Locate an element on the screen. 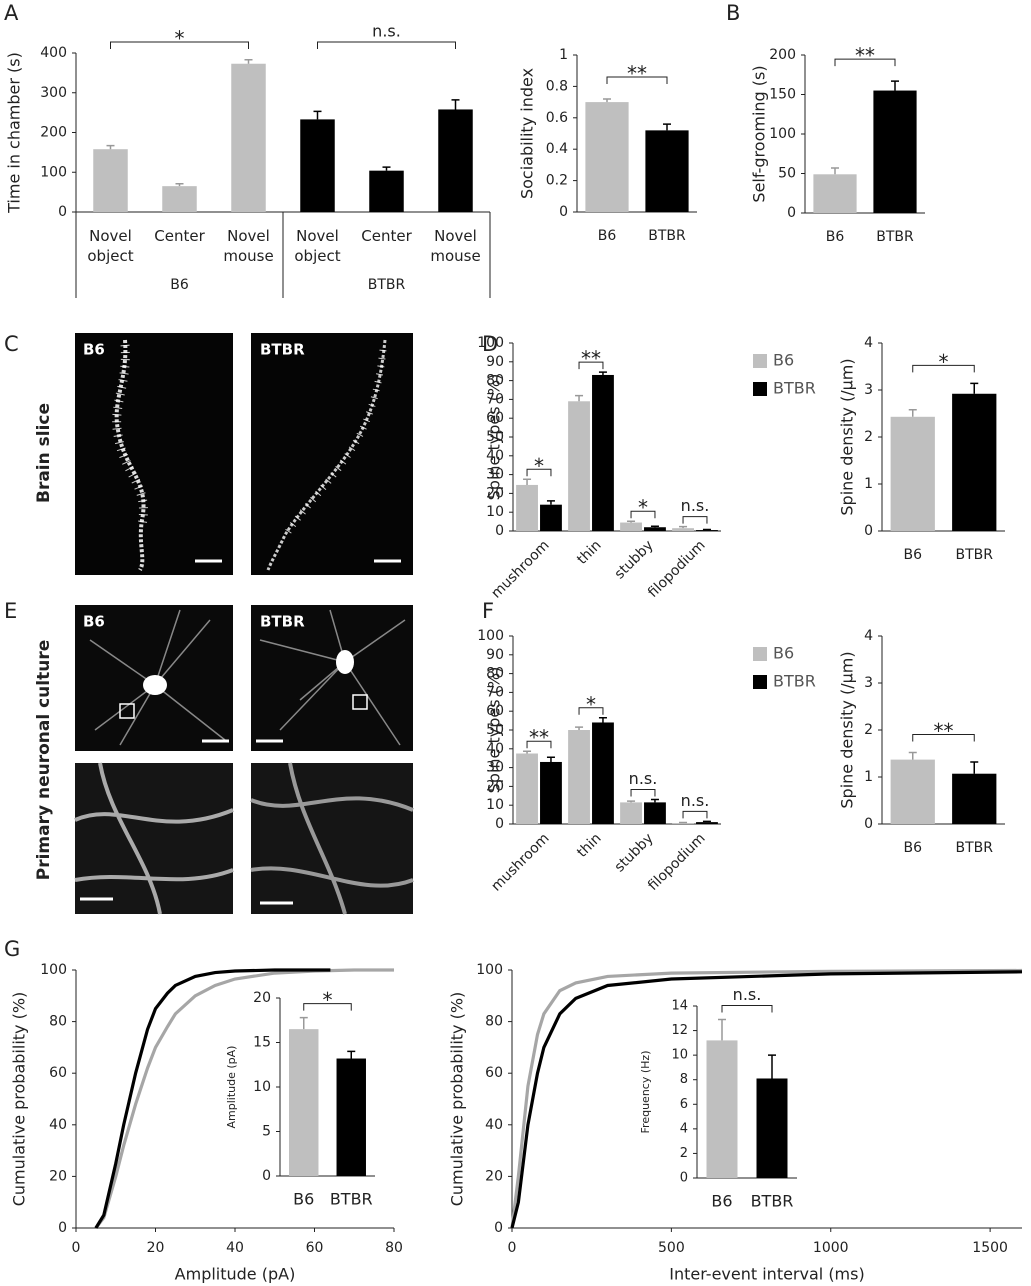  panel-letter: C is located at coordinates (11, 344).